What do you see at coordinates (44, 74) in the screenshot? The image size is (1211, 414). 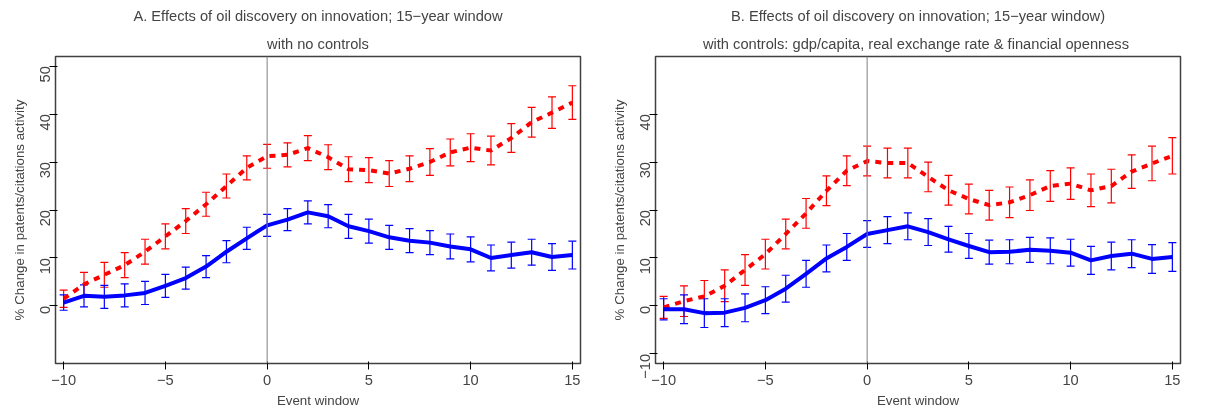 I see `y-tick-label: 50` at bounding box center [44, 74].